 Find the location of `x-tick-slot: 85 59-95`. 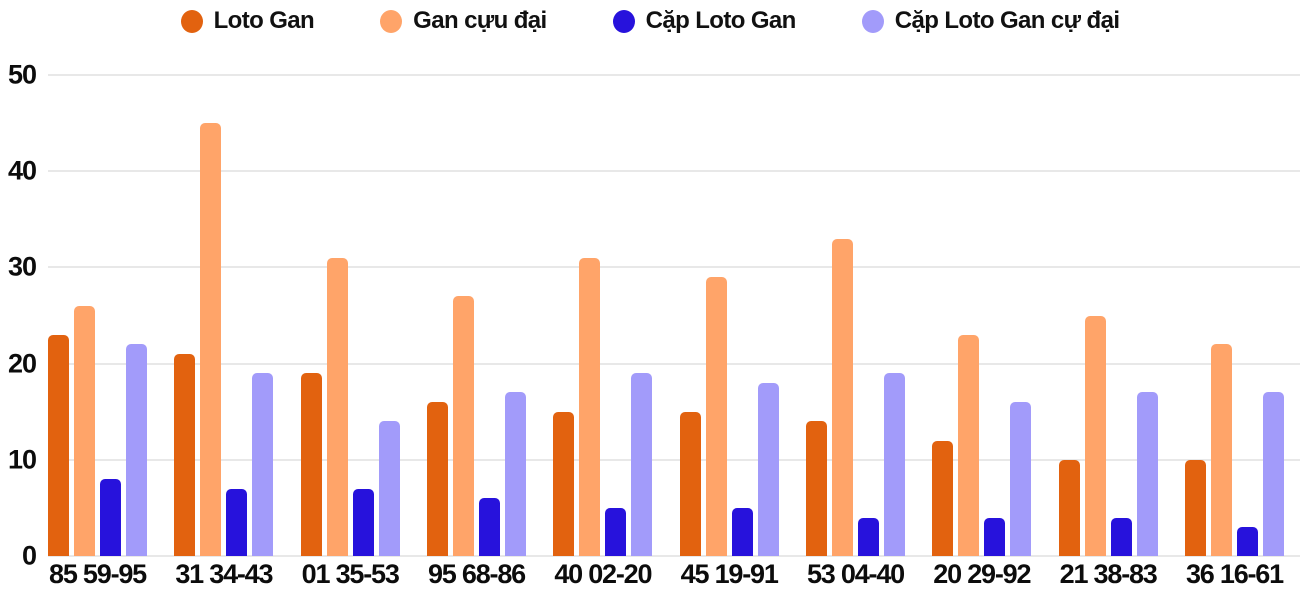

x-tick-slot: 85 59-95 is located at coordinates (97, 574).